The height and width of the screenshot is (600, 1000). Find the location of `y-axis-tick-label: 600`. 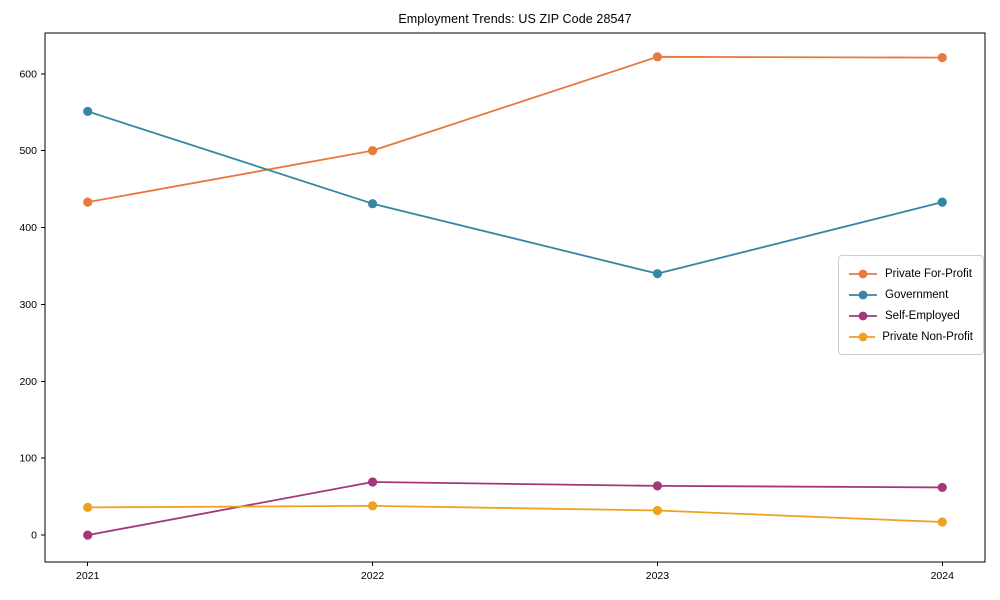

y-axis-tick-label: 600 is located at coordinates (28, 74).